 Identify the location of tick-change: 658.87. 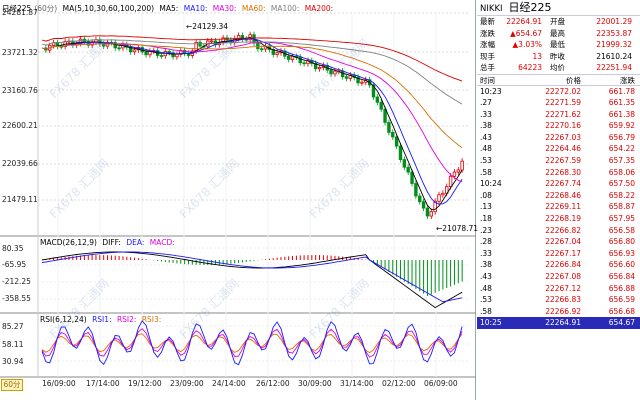
(621, 207).